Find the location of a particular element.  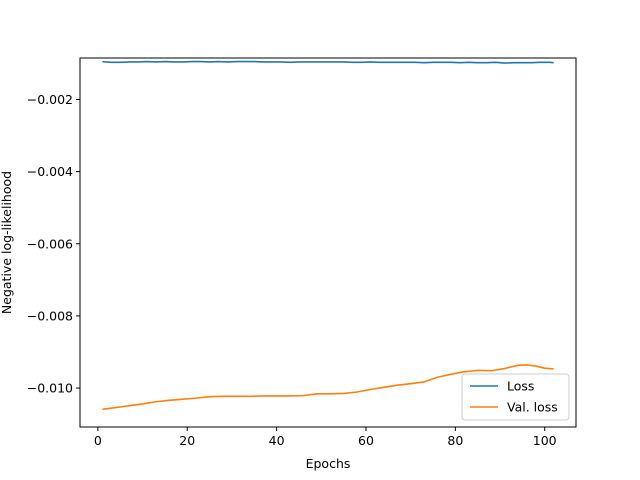

x-axis: 0 20 40 60 80 100 is located at coordinates (325, 437).